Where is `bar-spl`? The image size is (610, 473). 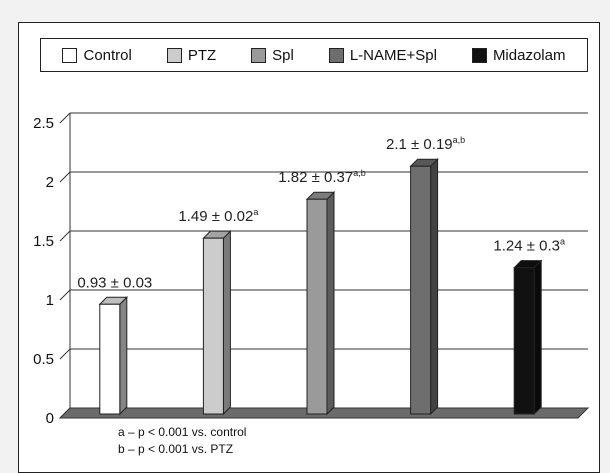 bar-spl is located at coordinates (320, 303).